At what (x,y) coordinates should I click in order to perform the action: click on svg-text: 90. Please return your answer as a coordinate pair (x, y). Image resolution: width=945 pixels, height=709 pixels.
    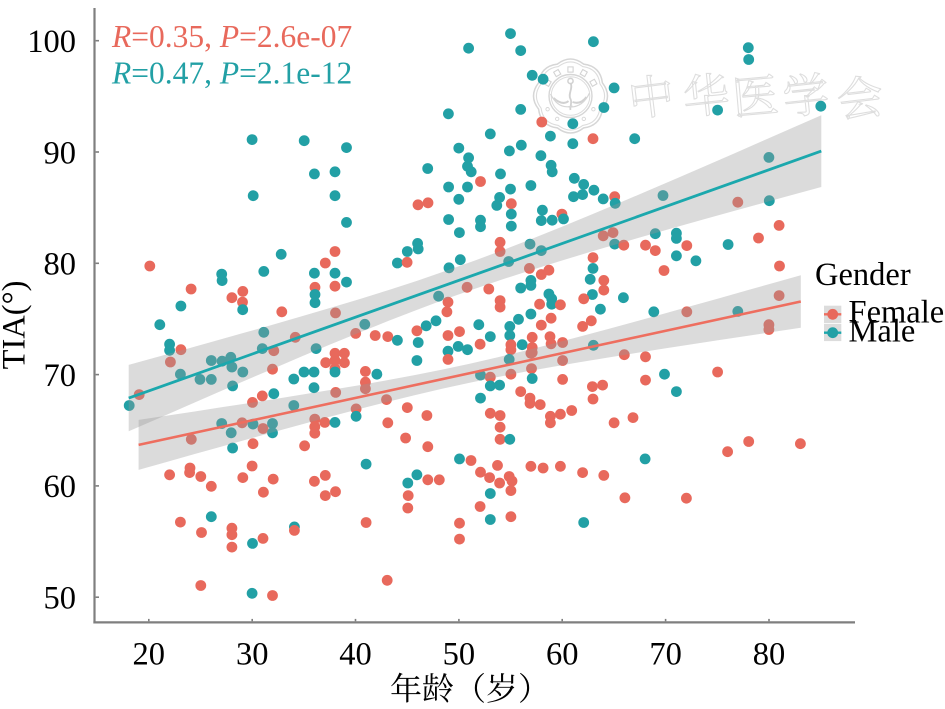
    Looking at the image, I should click on (60, 153).